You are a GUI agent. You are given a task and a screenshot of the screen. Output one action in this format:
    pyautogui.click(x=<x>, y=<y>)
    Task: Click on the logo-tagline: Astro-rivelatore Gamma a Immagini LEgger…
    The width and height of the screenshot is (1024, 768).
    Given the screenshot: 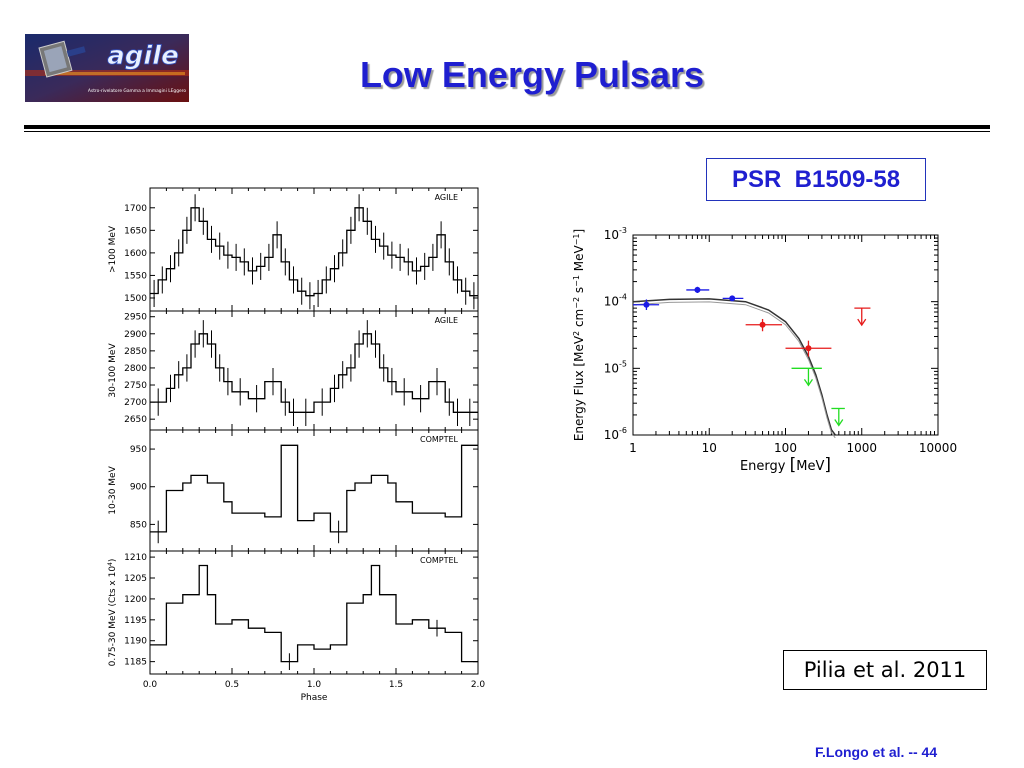 What is the action you would take?
    pyautogui.click(x=137, y=91)
    